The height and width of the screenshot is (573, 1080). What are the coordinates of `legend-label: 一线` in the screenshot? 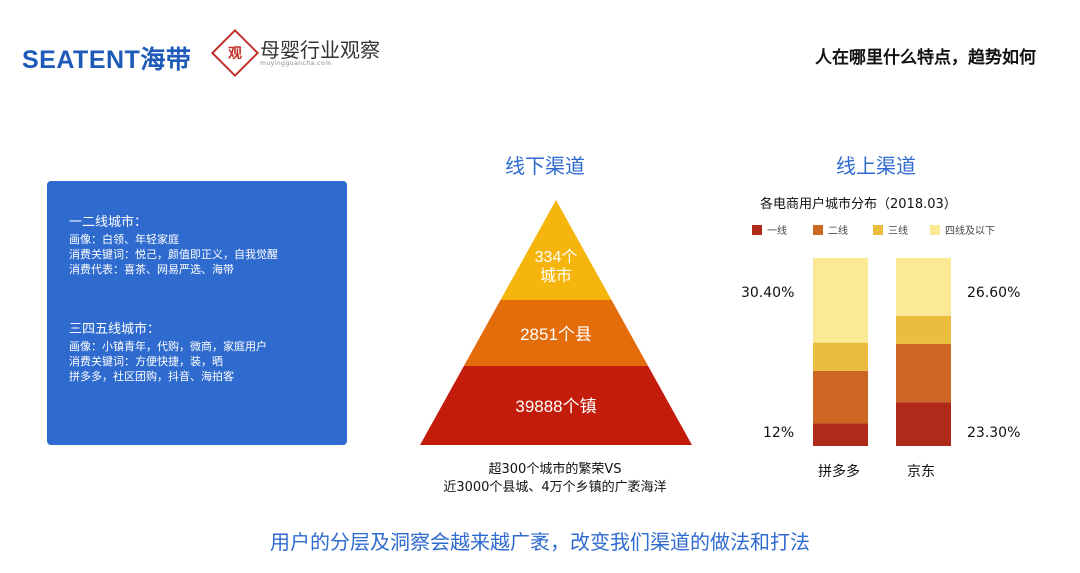 It's located at (777, 231).